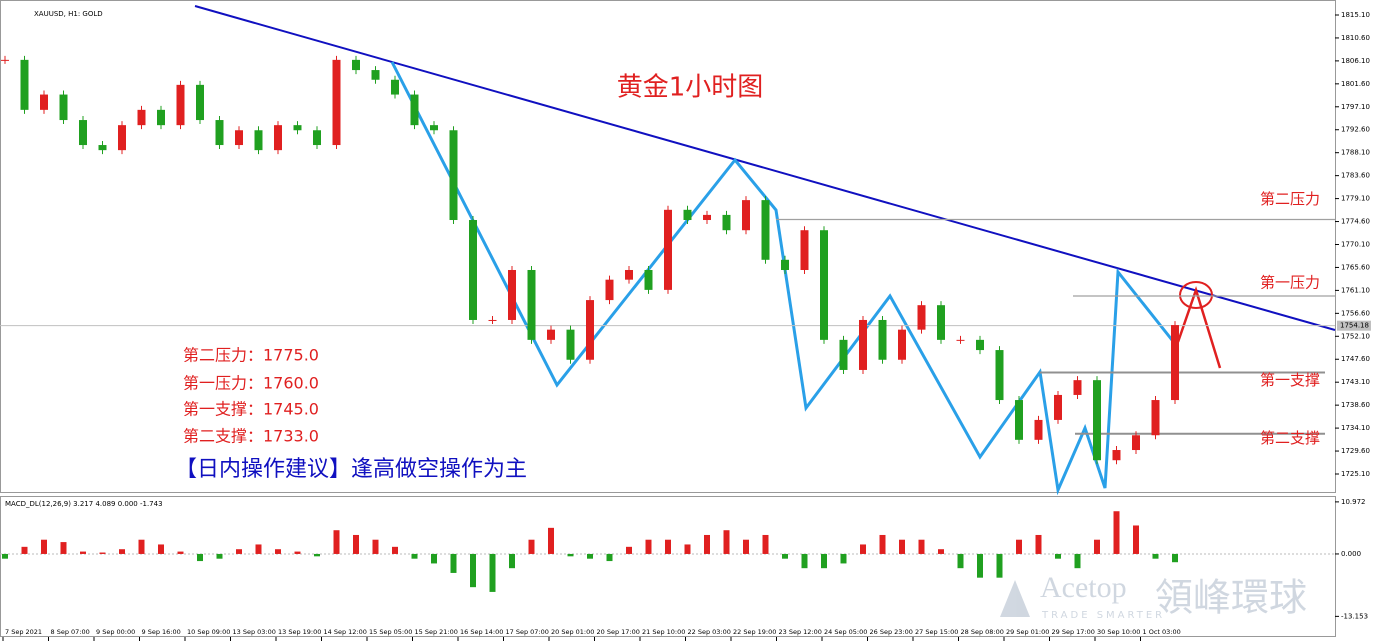  What do you see at coordinates (845, 632) in the screenshot?
I see `x-tick-label: 24 Sep 05:00` at bounding box center [845, 632].